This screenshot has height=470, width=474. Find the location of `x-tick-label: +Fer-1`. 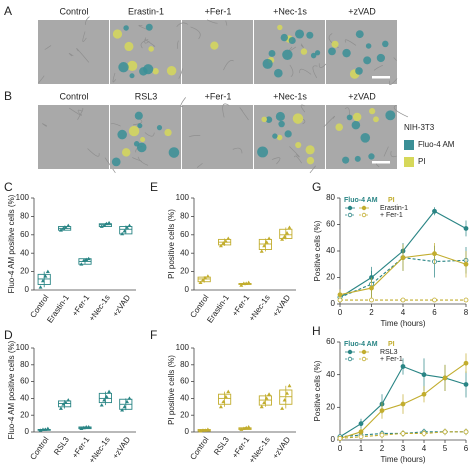

x-tick-label: +Fer-1 is located at coordinates (80, 305).